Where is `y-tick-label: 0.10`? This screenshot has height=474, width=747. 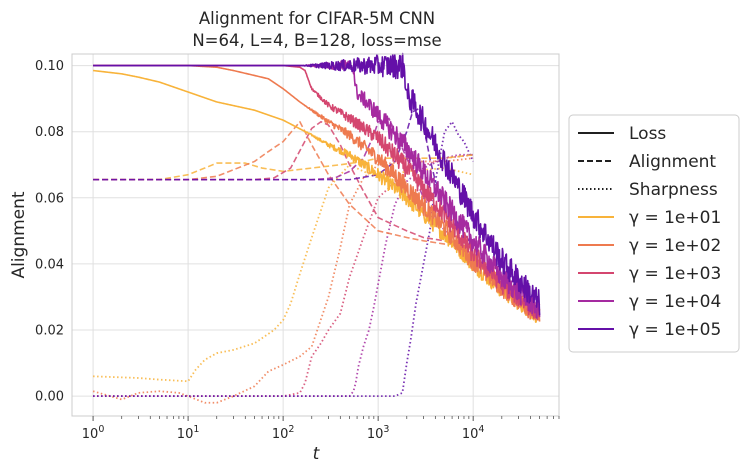 y-tick-label: 0.10 is located at coordinates (49, 66).